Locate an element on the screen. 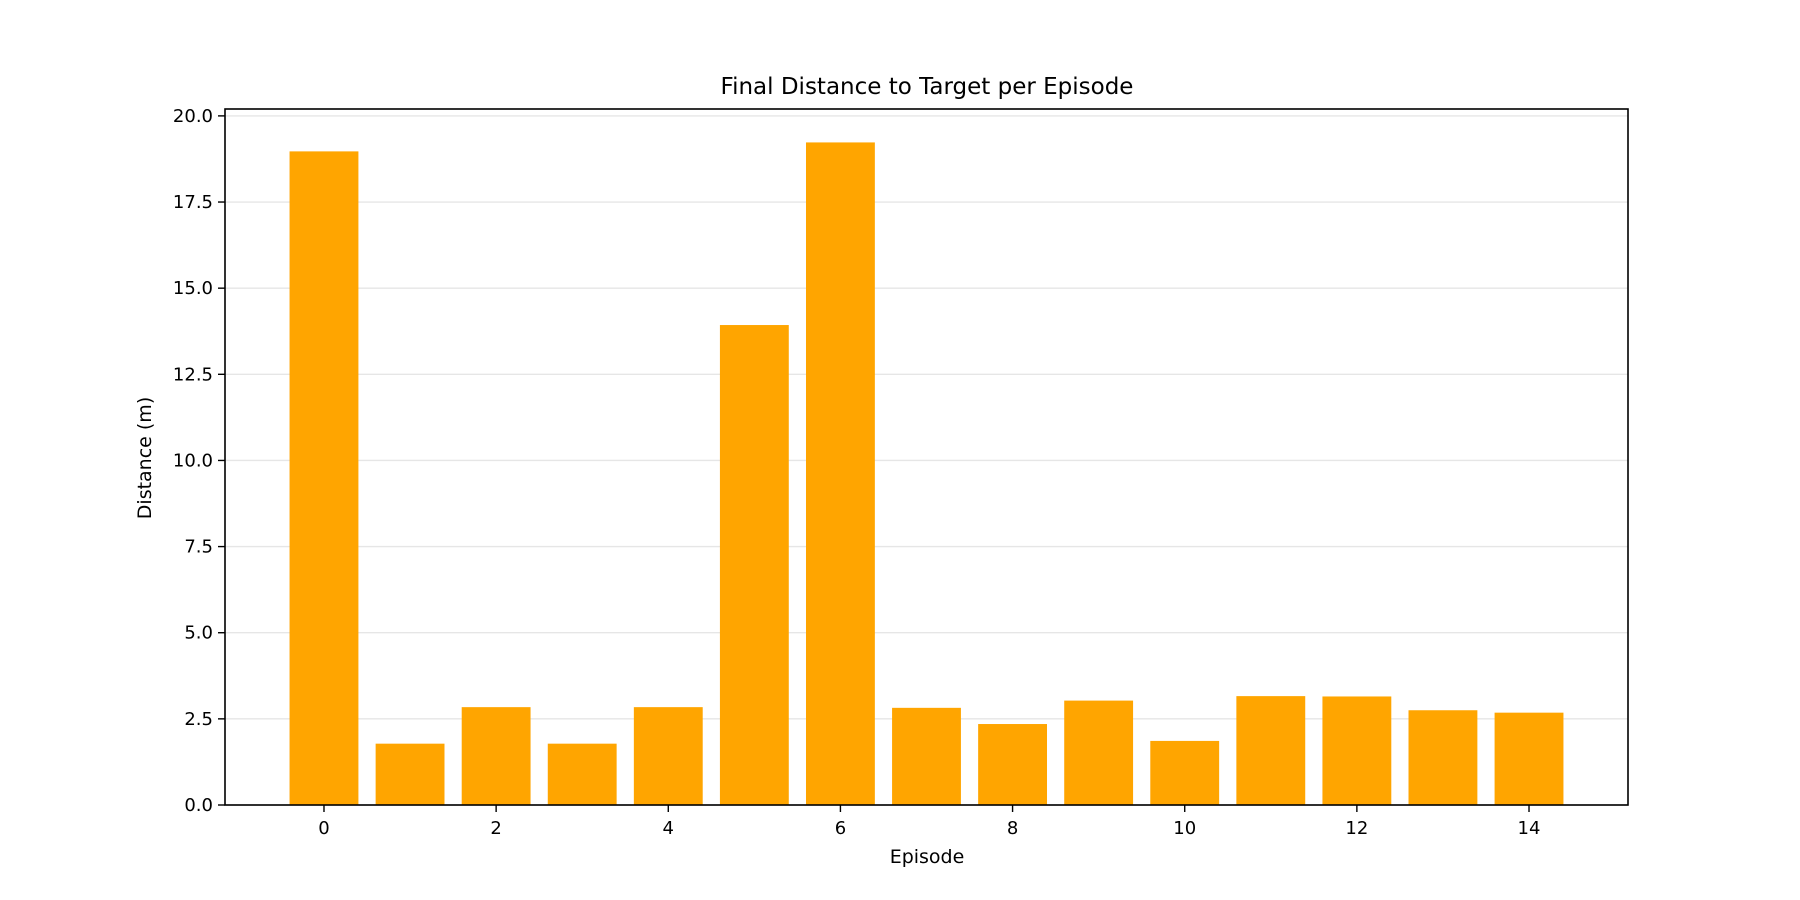 This screenshot has height=900, width=1800. x-tick-label: 2 is located at coordinates (495, 828).